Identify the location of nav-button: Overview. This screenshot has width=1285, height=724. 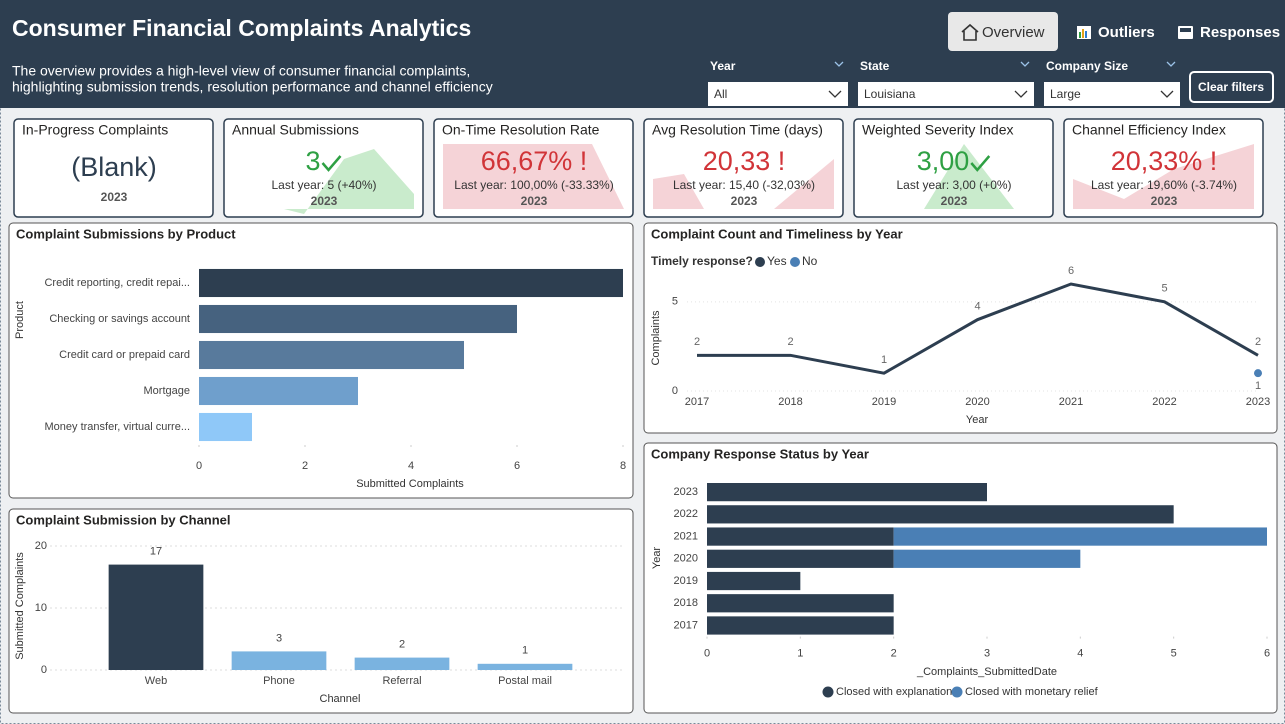
(1013, 32).